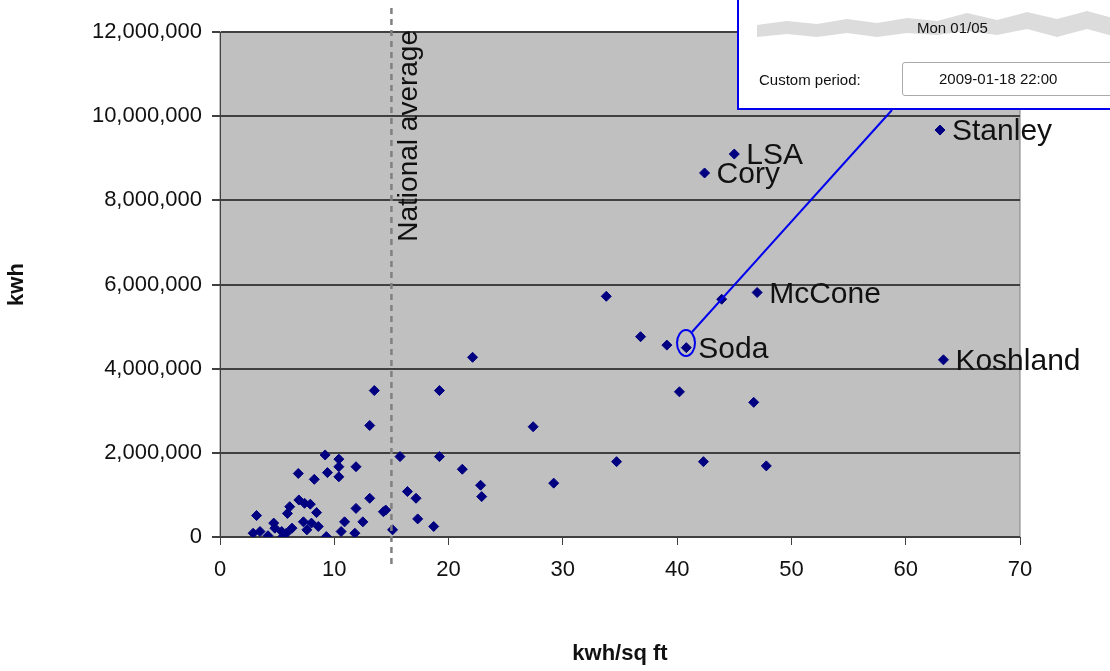 The width and height of the screenshot is (1110, 671). What do you see at coordinates (905, 569) in the screenshot?
I see `x-tick-label: 60` at bounding box center [905, 569].